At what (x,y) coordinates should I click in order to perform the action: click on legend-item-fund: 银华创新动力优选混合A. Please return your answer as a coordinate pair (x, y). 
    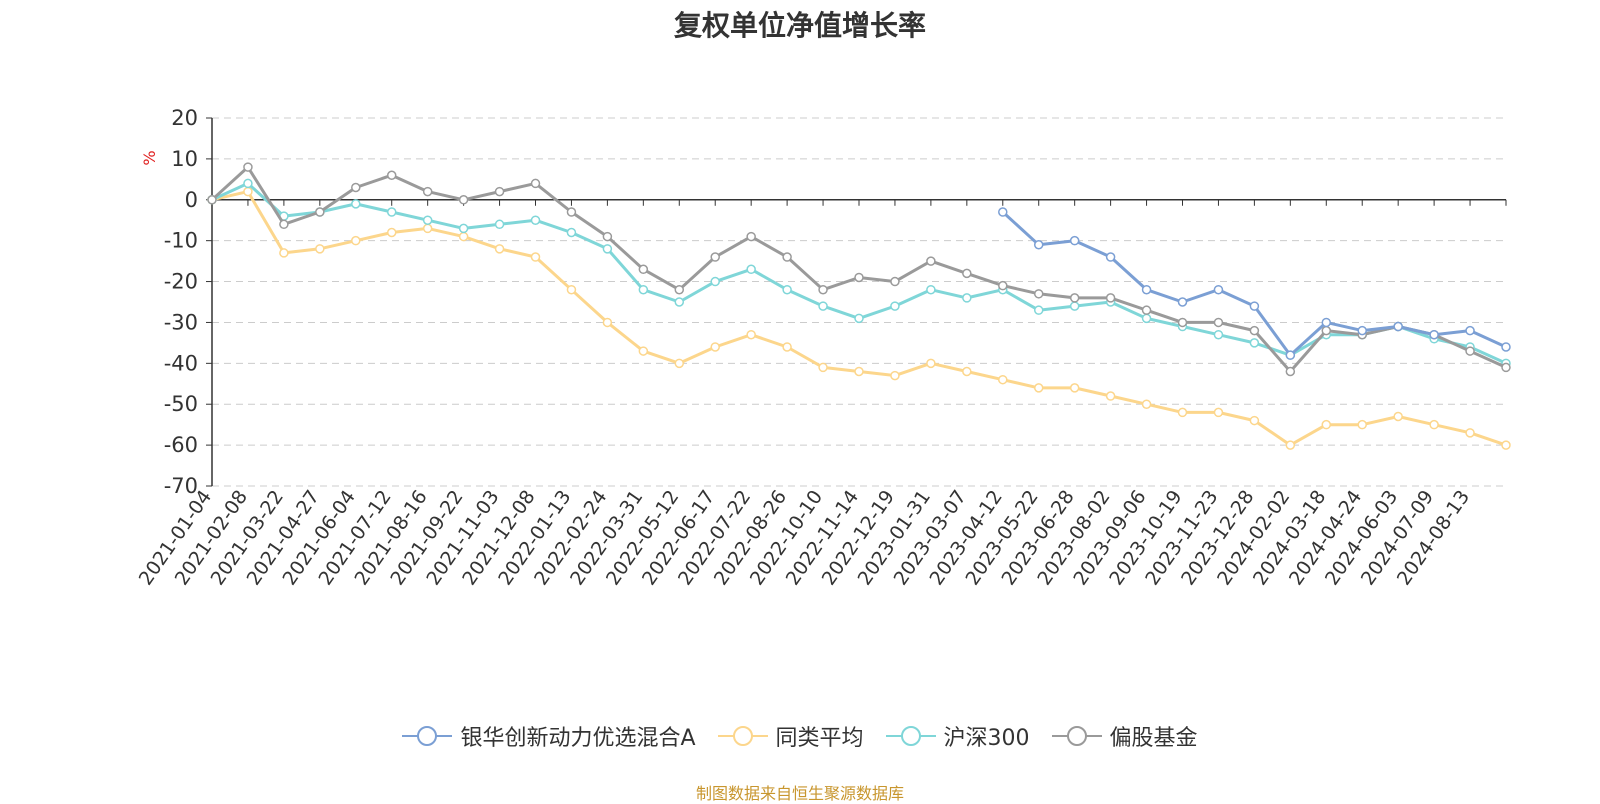
    Looking at the image, I should click on (549, 736).